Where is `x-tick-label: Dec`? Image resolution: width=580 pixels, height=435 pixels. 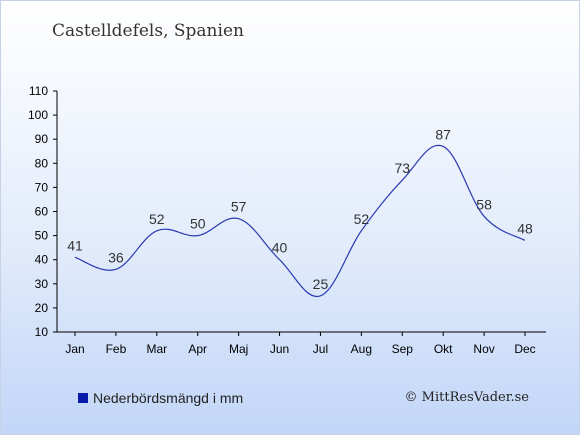 x-tick-label: Dec is located at coordinates (524, 349).